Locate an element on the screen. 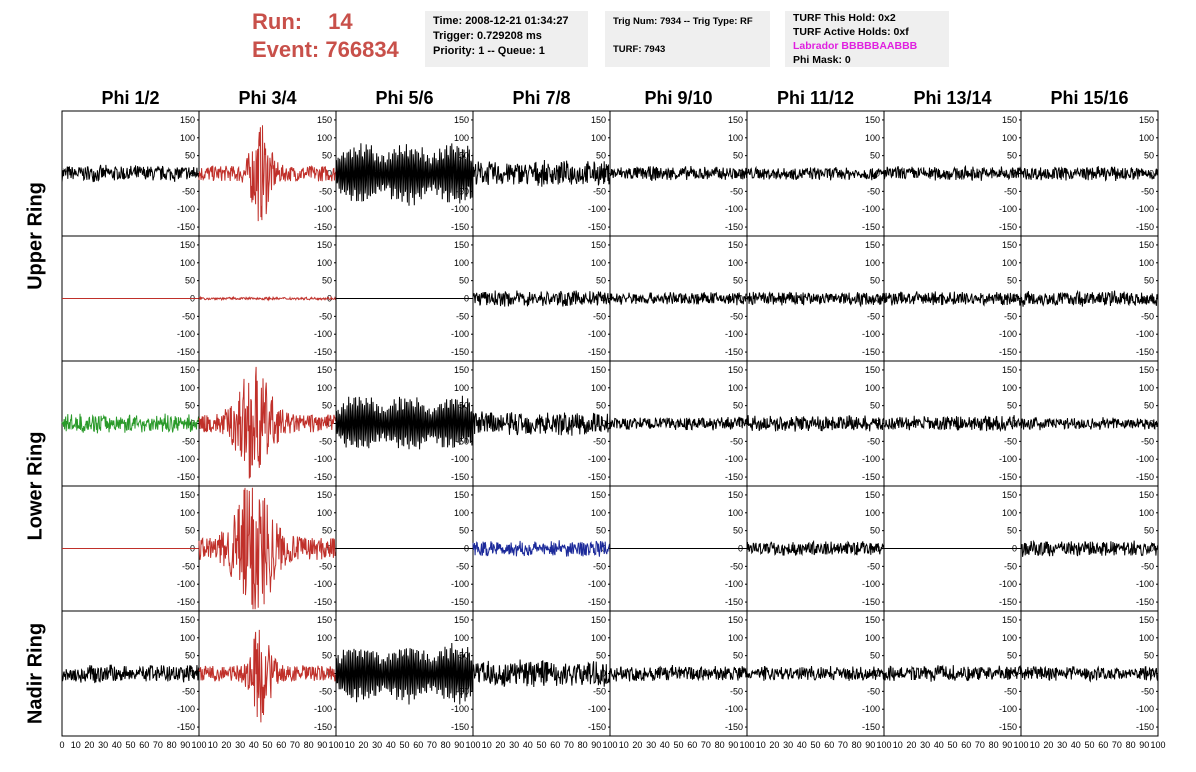  x-tick-label: 20 is located at coordinates (89, 745).